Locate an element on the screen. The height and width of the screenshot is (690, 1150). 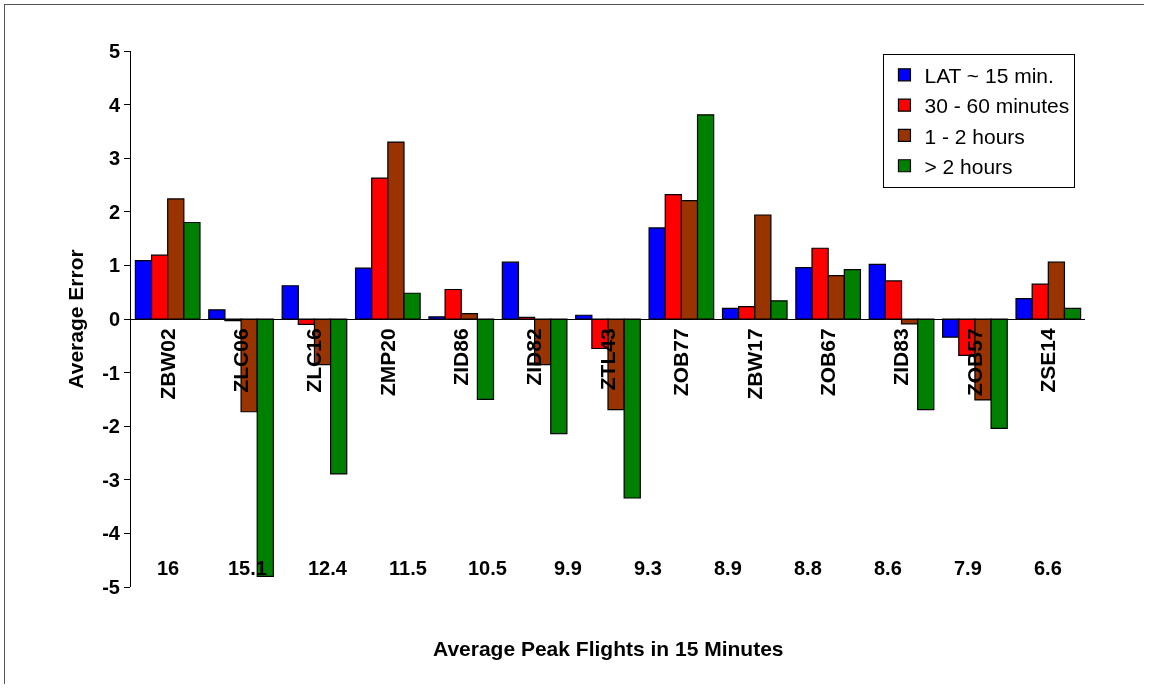
annotation: 6.6 is located at coordinates (1048, 568).